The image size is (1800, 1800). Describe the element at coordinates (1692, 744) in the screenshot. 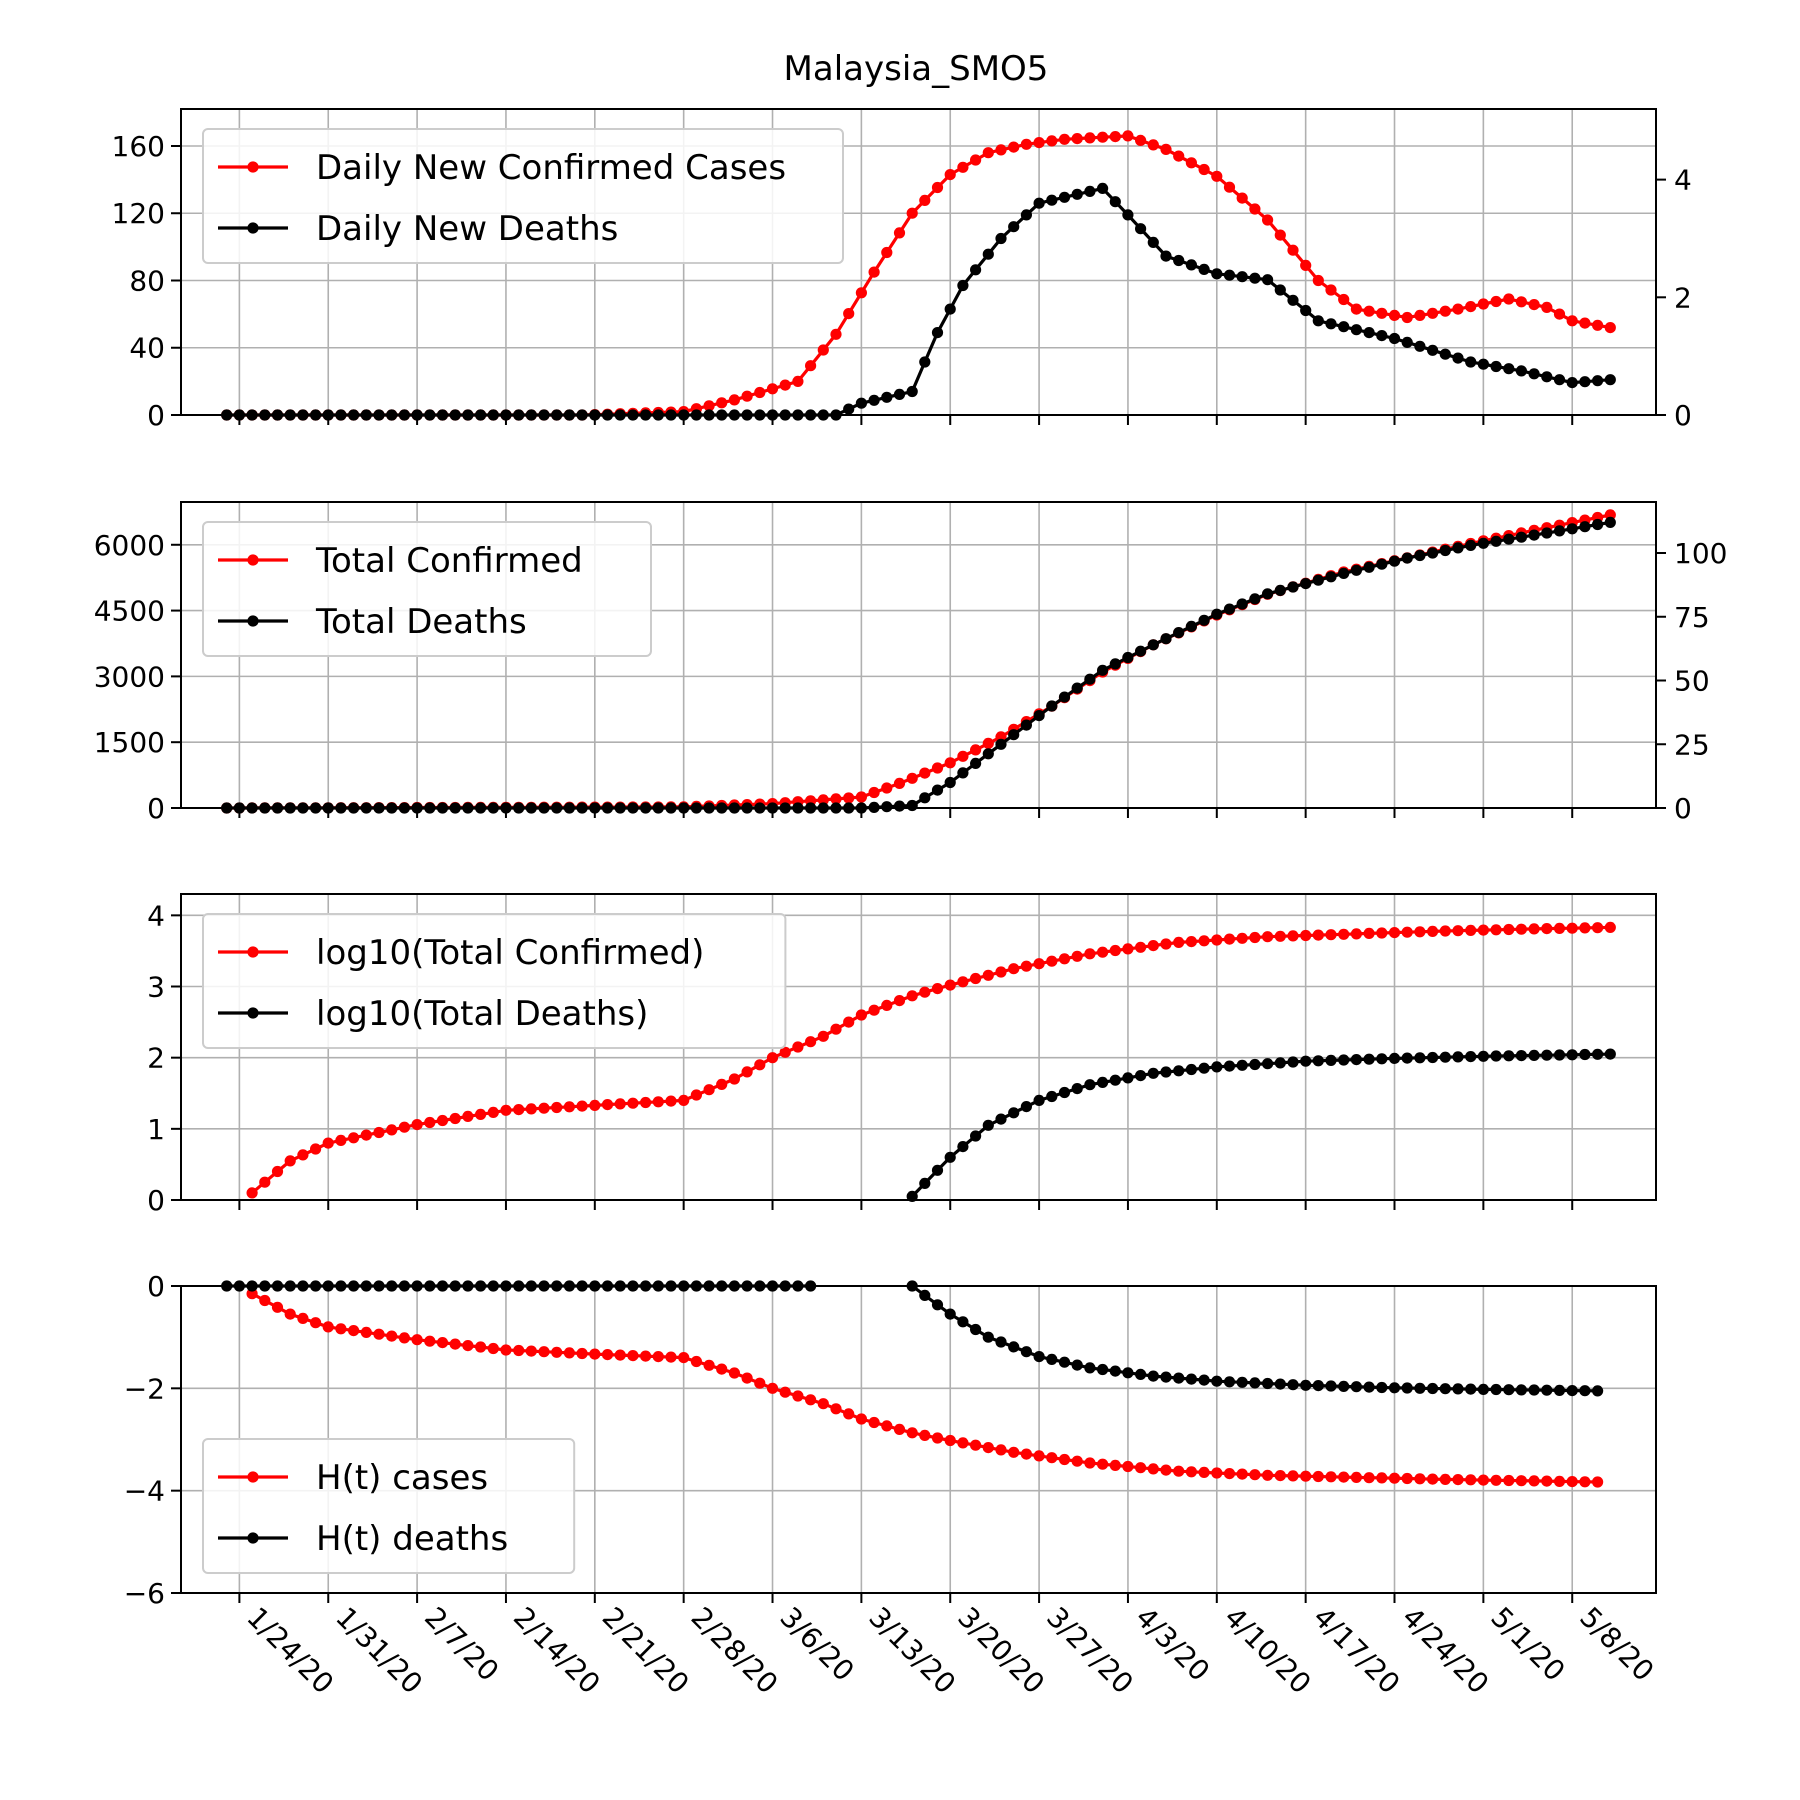

I see `y2-tick-label: 25` at that location.